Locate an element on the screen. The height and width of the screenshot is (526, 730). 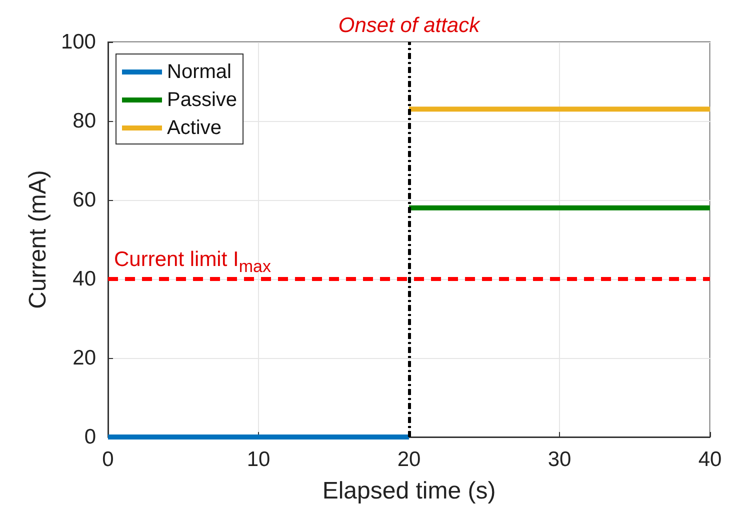
x-tick-label: 0 is located at coordinates (108, 459).